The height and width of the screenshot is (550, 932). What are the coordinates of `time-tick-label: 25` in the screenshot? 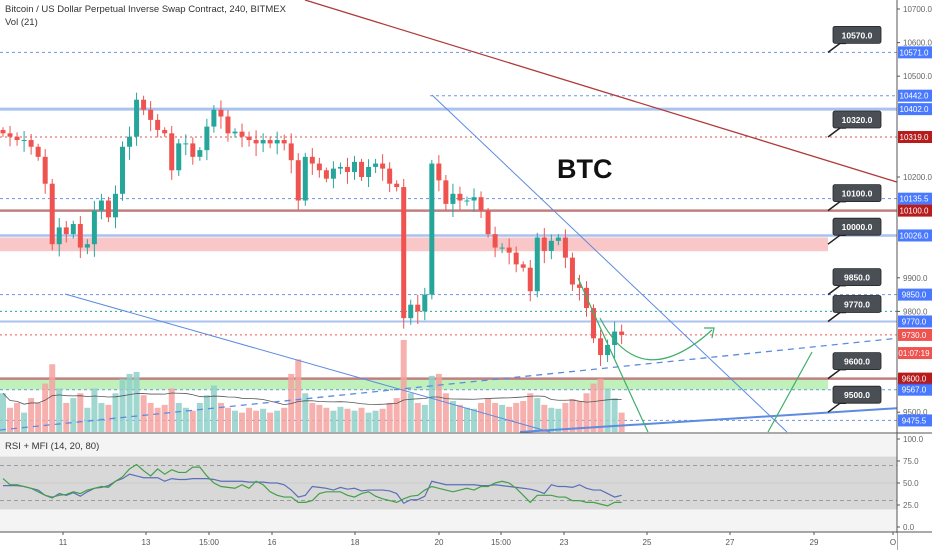 It's located at (647, 542).